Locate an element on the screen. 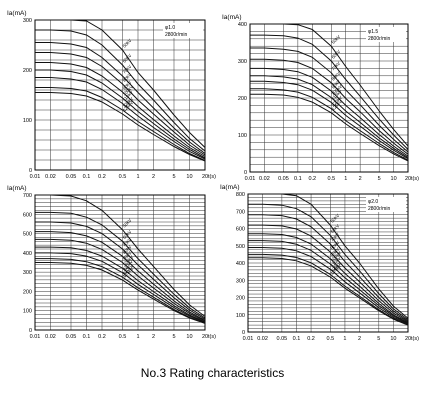  series-label-50kV: 50kV is located at coordinates (127, 43).